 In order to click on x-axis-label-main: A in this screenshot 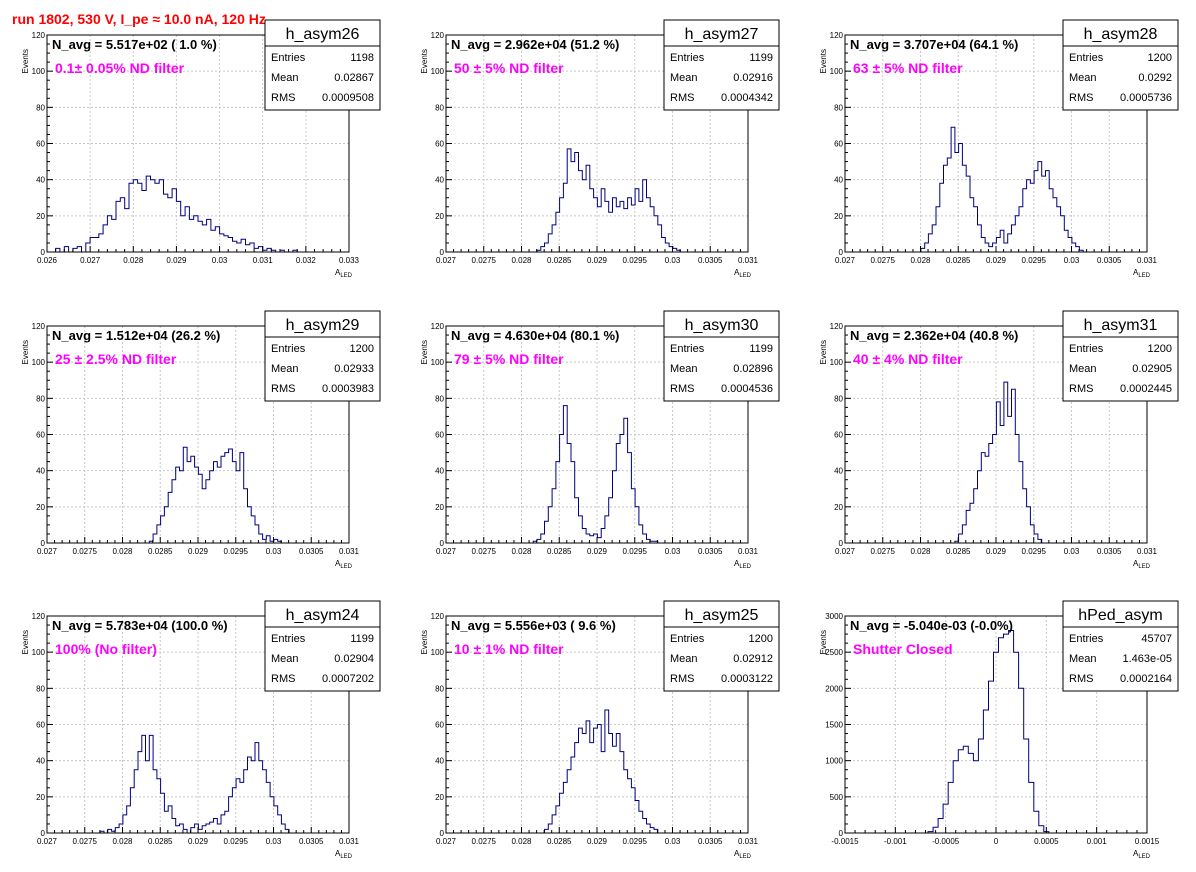, I will do `click(737, 853)`.